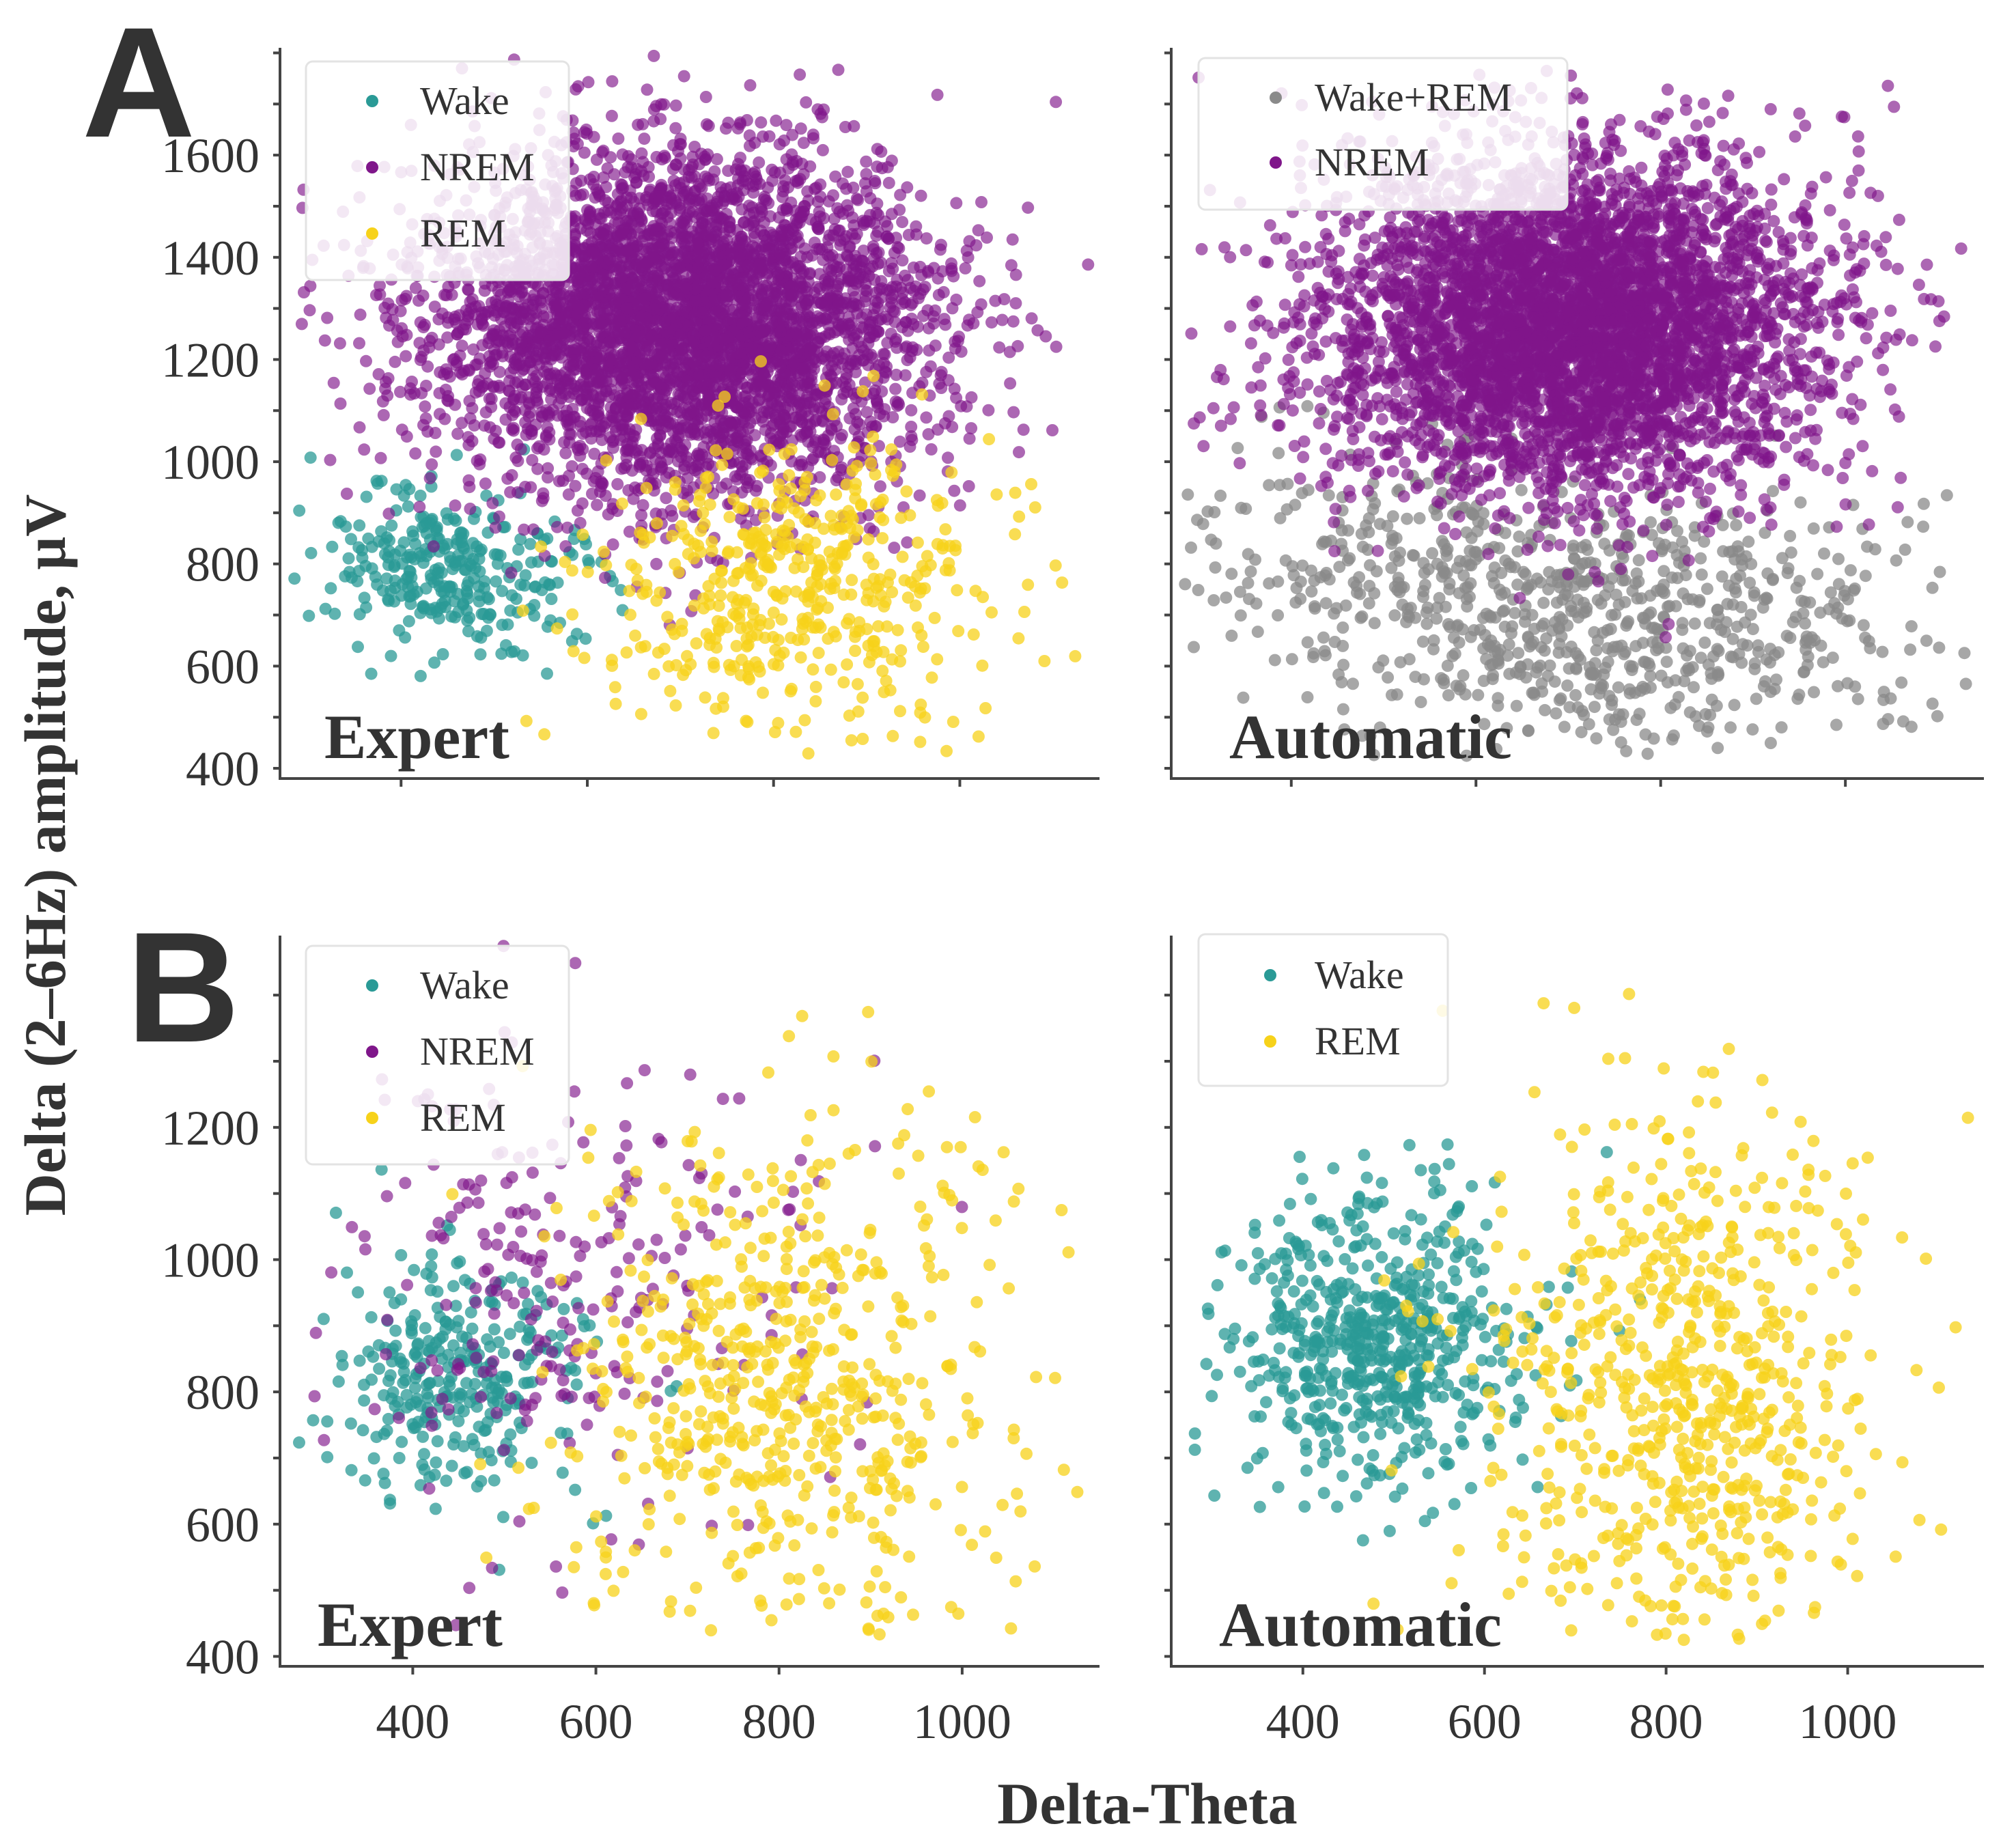 The height and width of the screenshot is (1835, 2016). I want to click on y-tick-label: 400, so click(223, 769).